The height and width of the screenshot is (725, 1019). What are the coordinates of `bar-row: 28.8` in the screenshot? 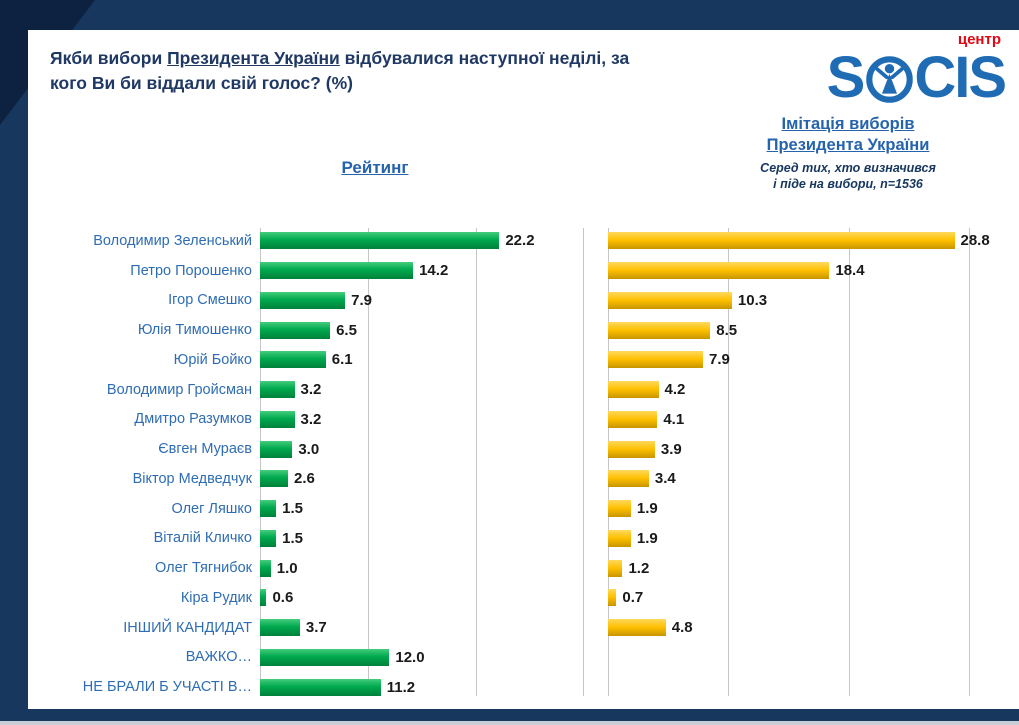 It's located at (800, 241).